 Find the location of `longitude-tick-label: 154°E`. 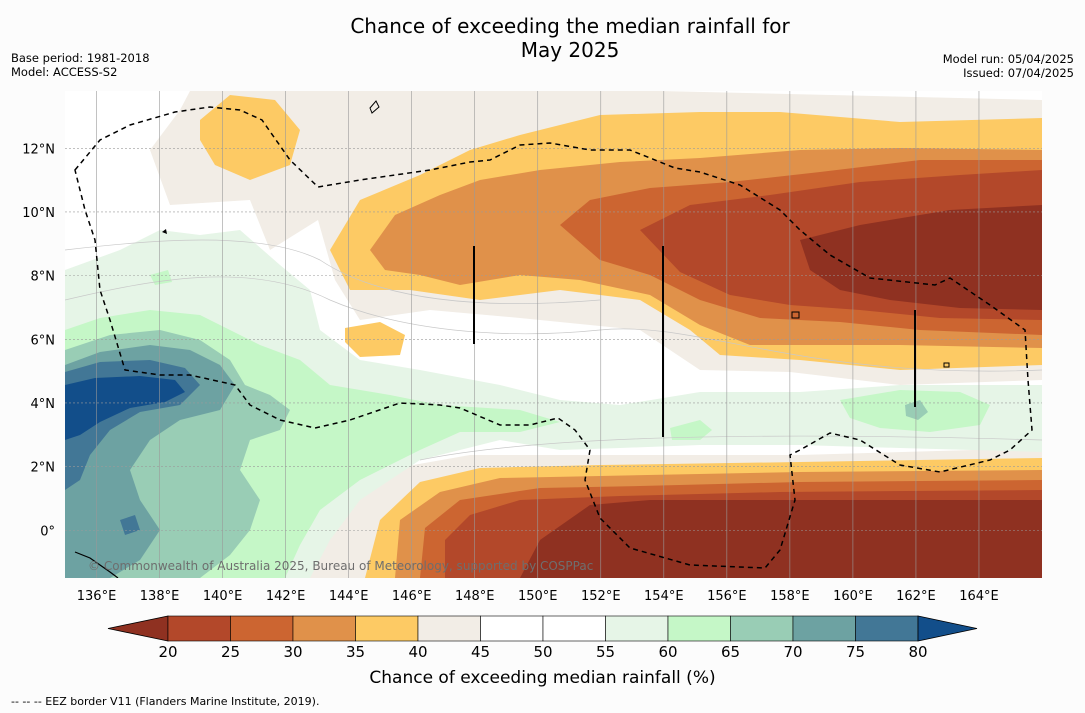

longitude-tick-label: 154°E is located at coordinates (664, 596).